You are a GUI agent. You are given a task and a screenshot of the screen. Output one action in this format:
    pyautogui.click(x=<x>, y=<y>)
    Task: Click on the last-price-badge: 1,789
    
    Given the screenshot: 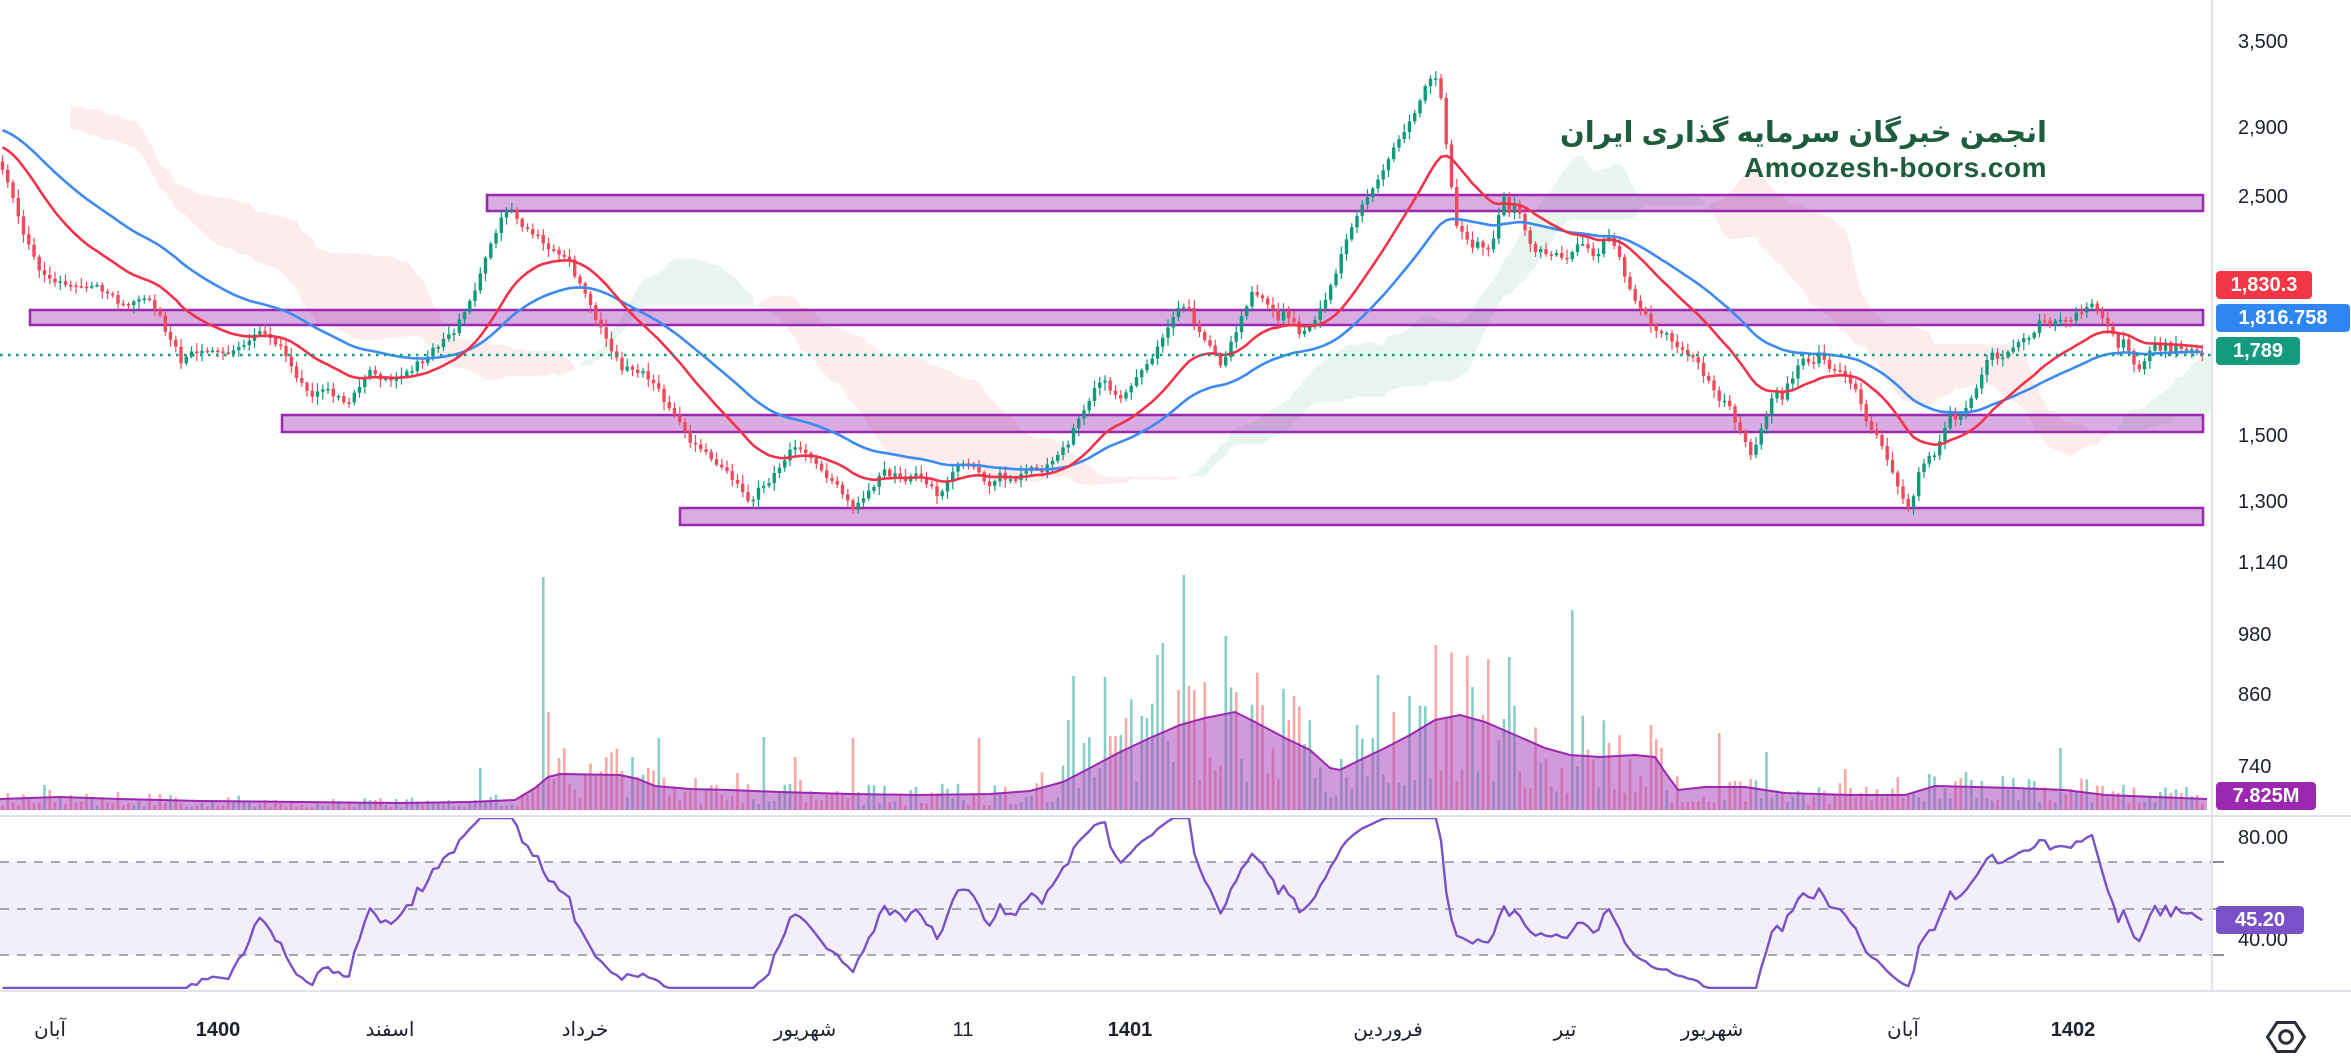 What is the action you would take?
    pyautogui.click(x=2258, y=351)
    